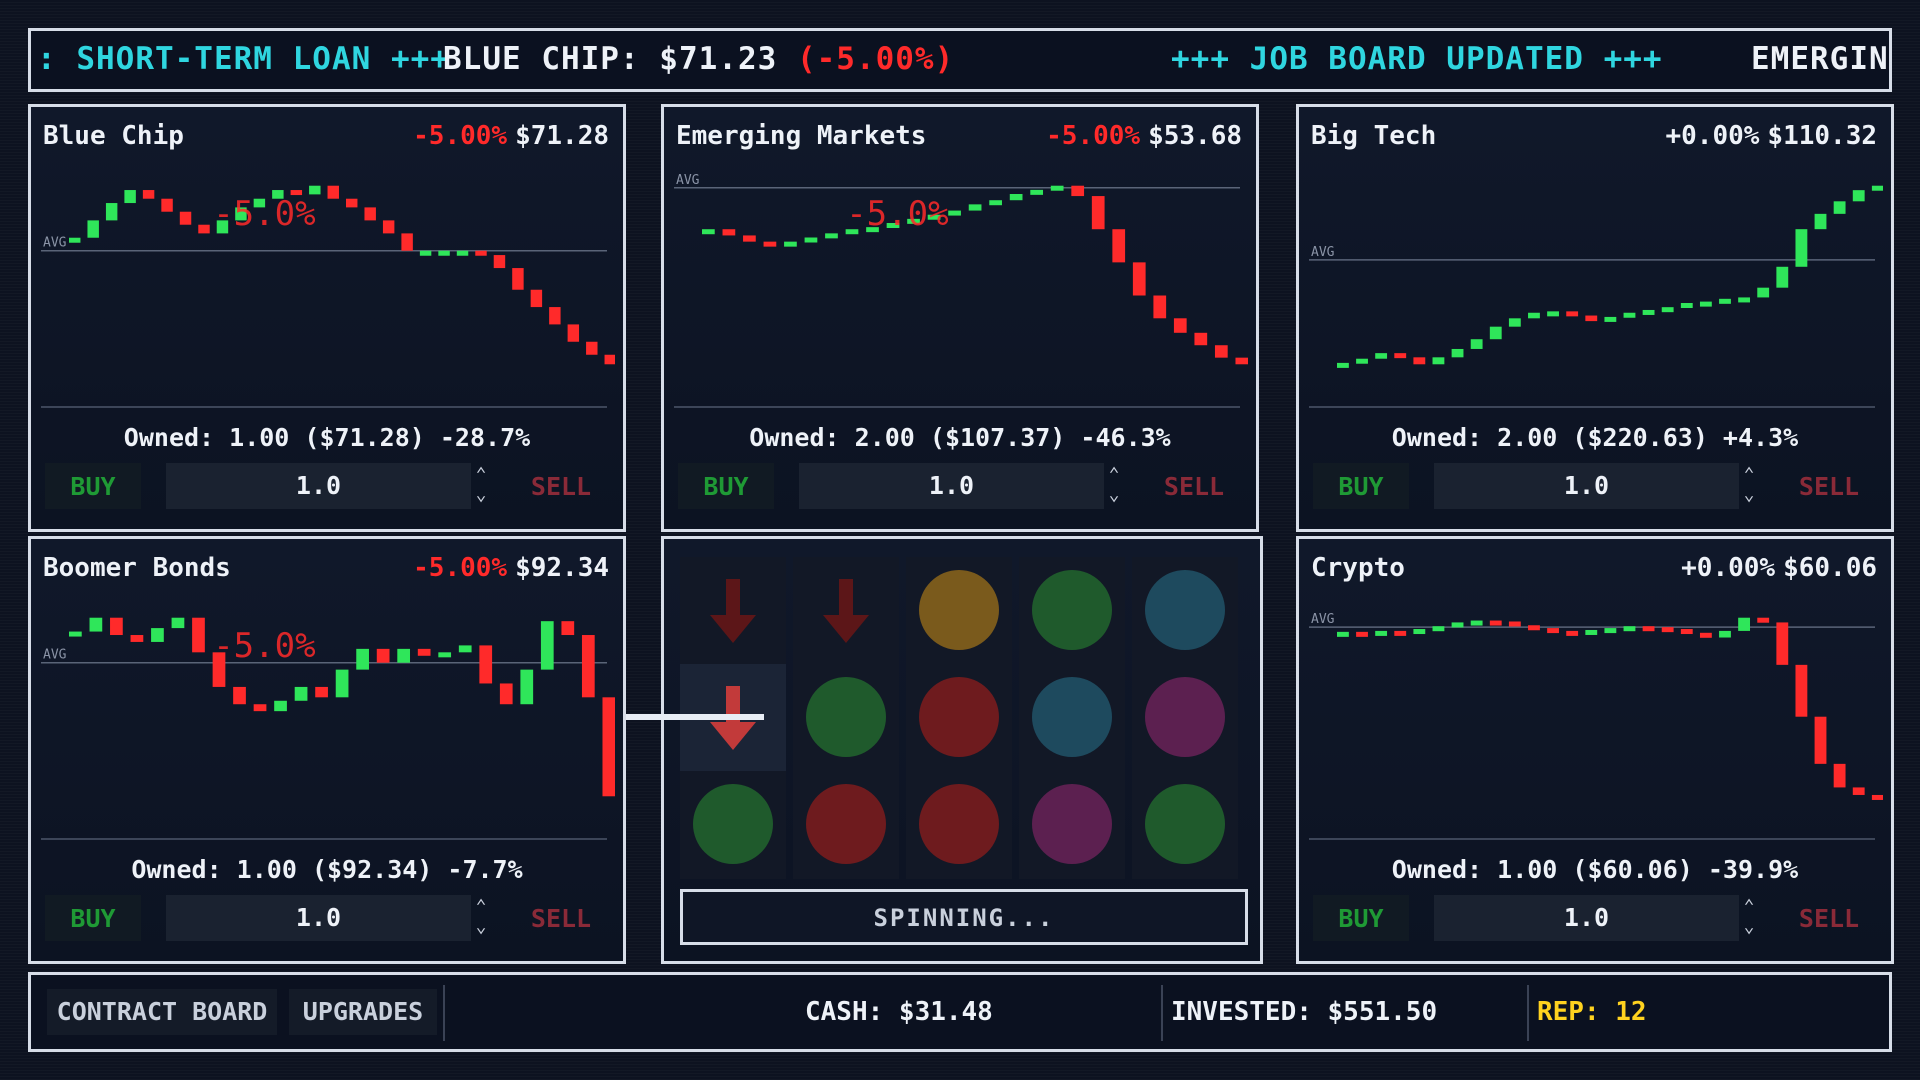  I want to click on stock-quote: +0.00% $60.06, so click(1779, 568).